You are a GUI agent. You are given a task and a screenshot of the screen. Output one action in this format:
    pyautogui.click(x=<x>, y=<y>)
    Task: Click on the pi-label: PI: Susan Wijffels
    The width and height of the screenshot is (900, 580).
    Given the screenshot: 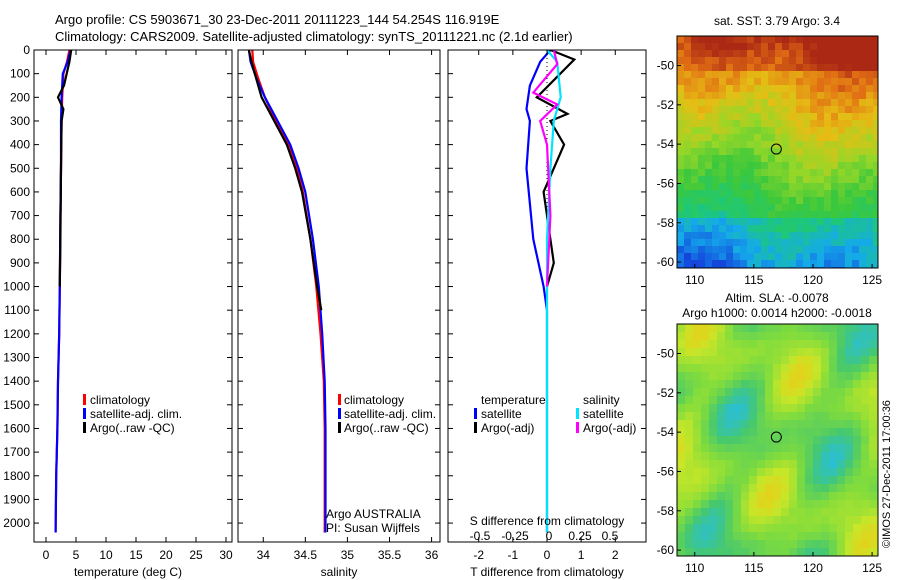 What is the action you would take?
    pyautogui.click(x=373, y=528)
    